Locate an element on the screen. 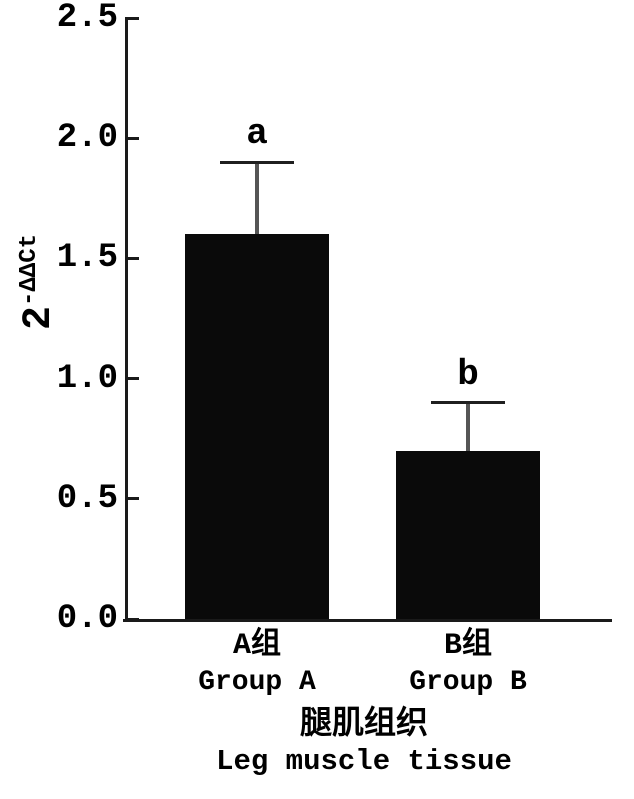 The width and height of the screenshot is (634, 799). x-category-label-english: Group B is located at coordinates (468, 682).